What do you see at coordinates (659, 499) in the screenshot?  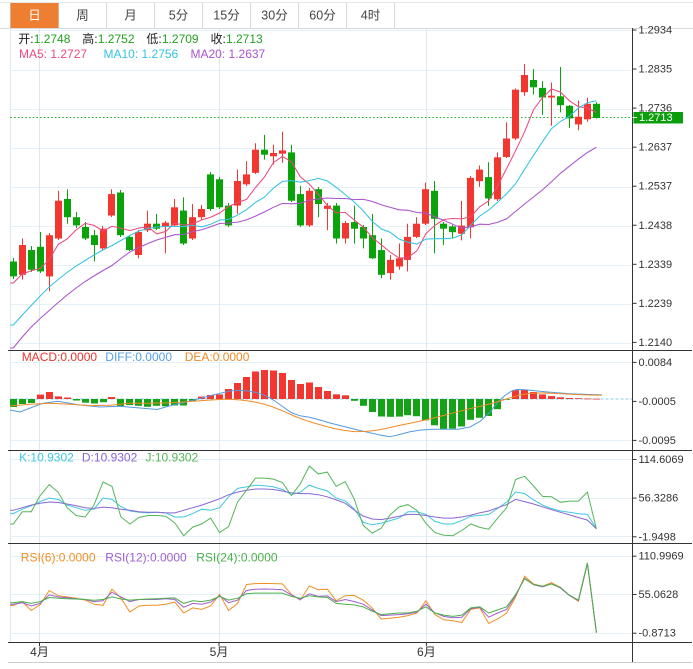 I see `svg-text: 56.3286` at bounding box center [659, 499].